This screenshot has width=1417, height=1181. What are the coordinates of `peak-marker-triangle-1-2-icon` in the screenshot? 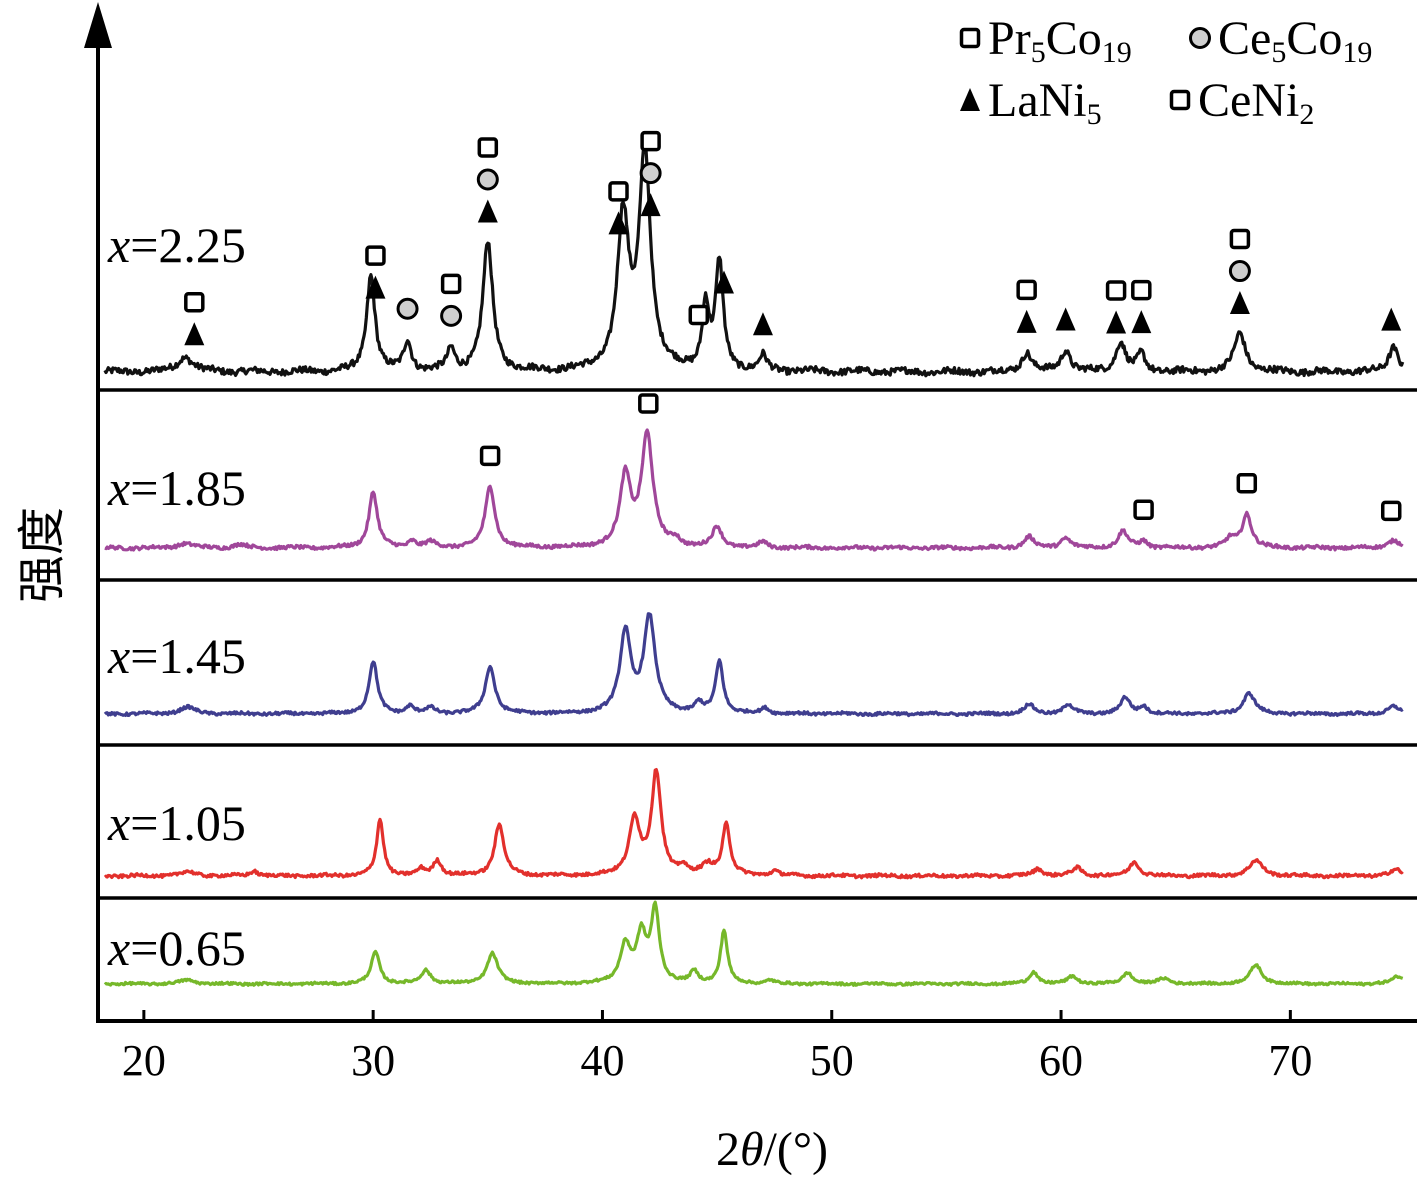 It's located at (375, 287).